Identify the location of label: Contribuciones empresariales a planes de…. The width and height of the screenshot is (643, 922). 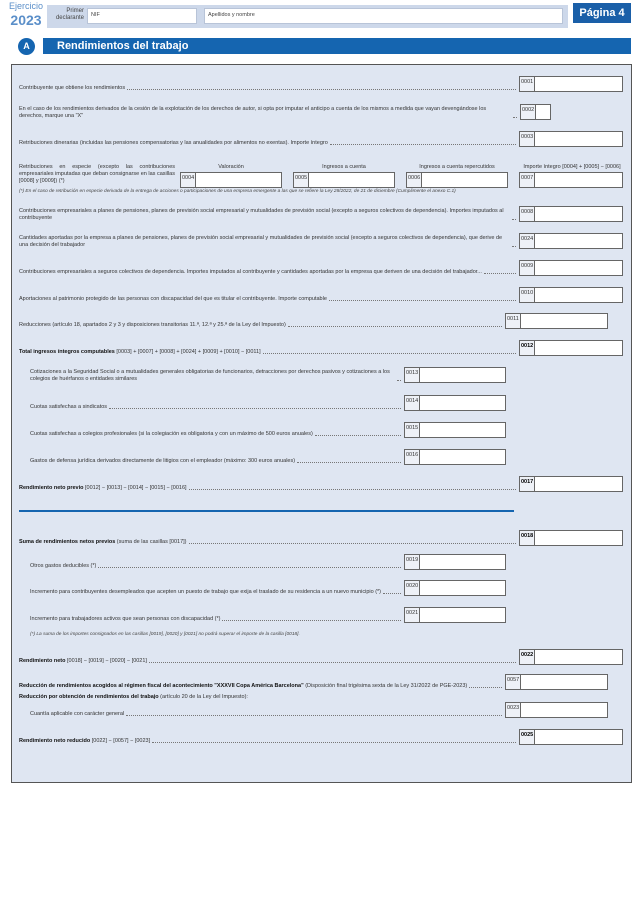
(261, 214).